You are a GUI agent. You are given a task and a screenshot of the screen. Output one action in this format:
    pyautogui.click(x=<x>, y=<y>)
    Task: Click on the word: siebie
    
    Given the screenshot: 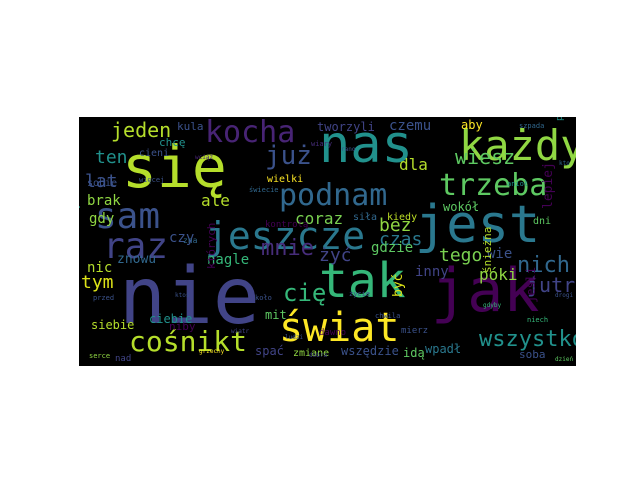 What is the action you would take?
    pyautogui.click(x=113, y=325)
    